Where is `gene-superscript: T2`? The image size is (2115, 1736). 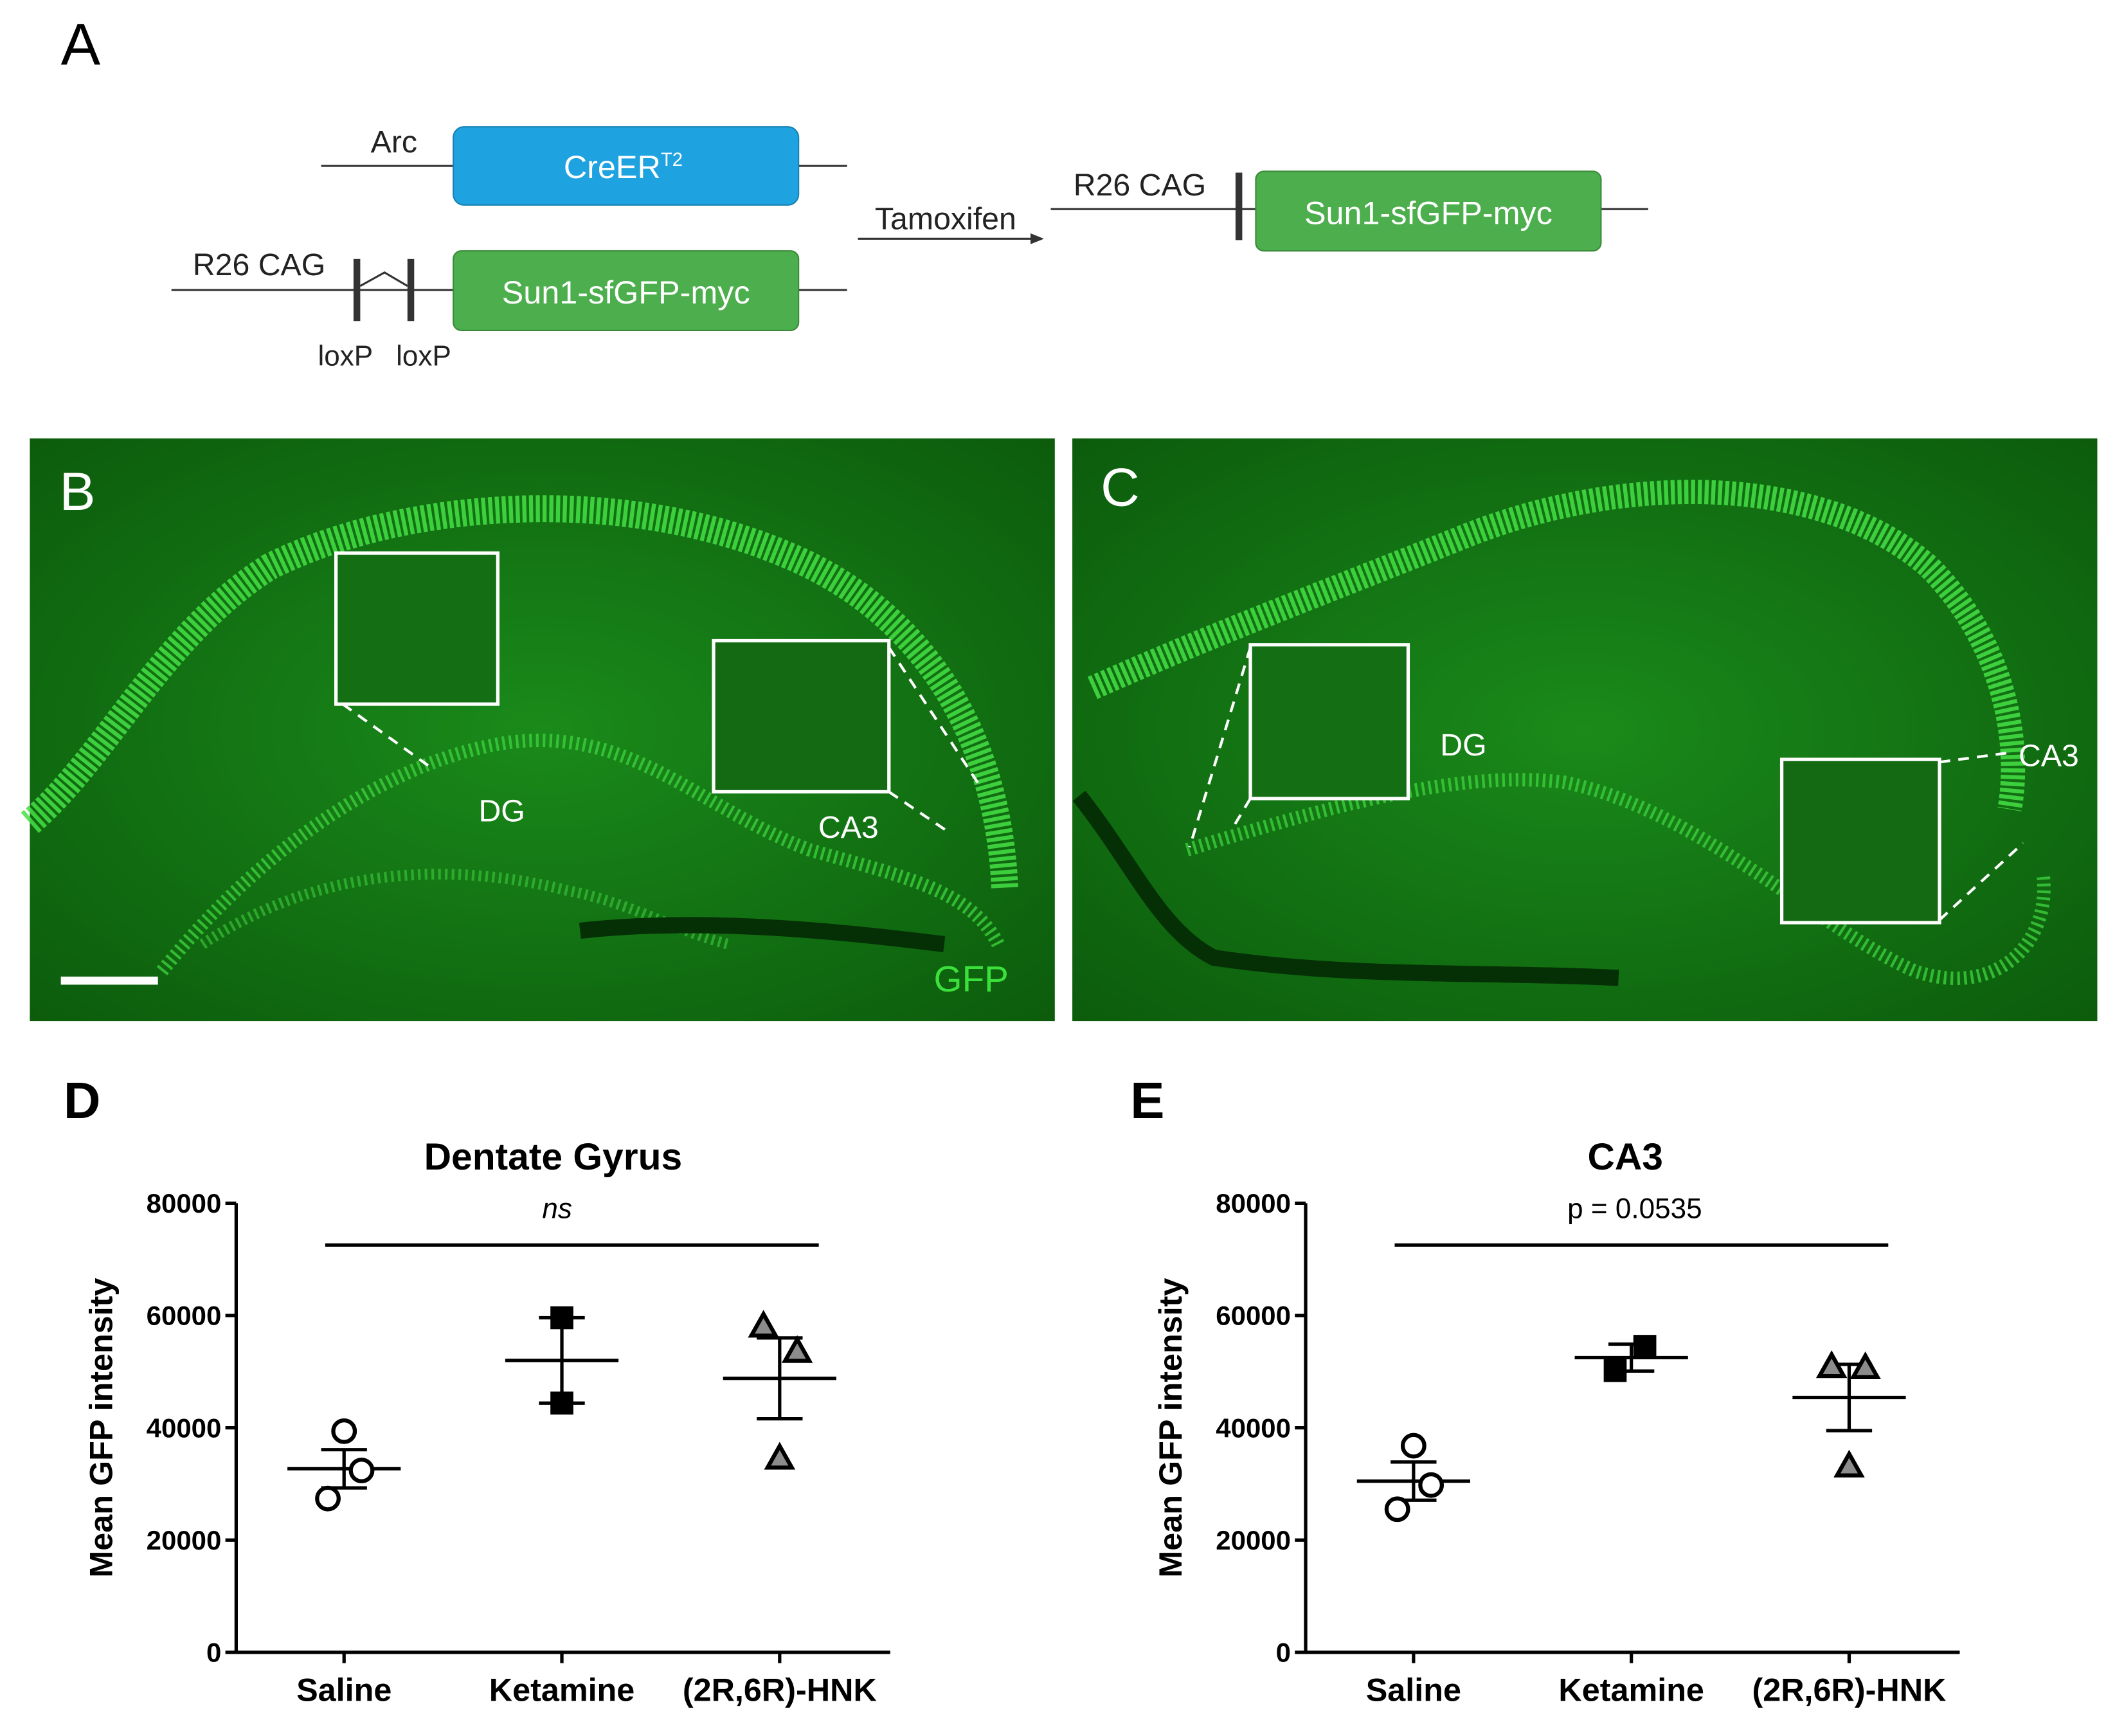 gene-superscript: T2 is located at coordinates (672, 159).